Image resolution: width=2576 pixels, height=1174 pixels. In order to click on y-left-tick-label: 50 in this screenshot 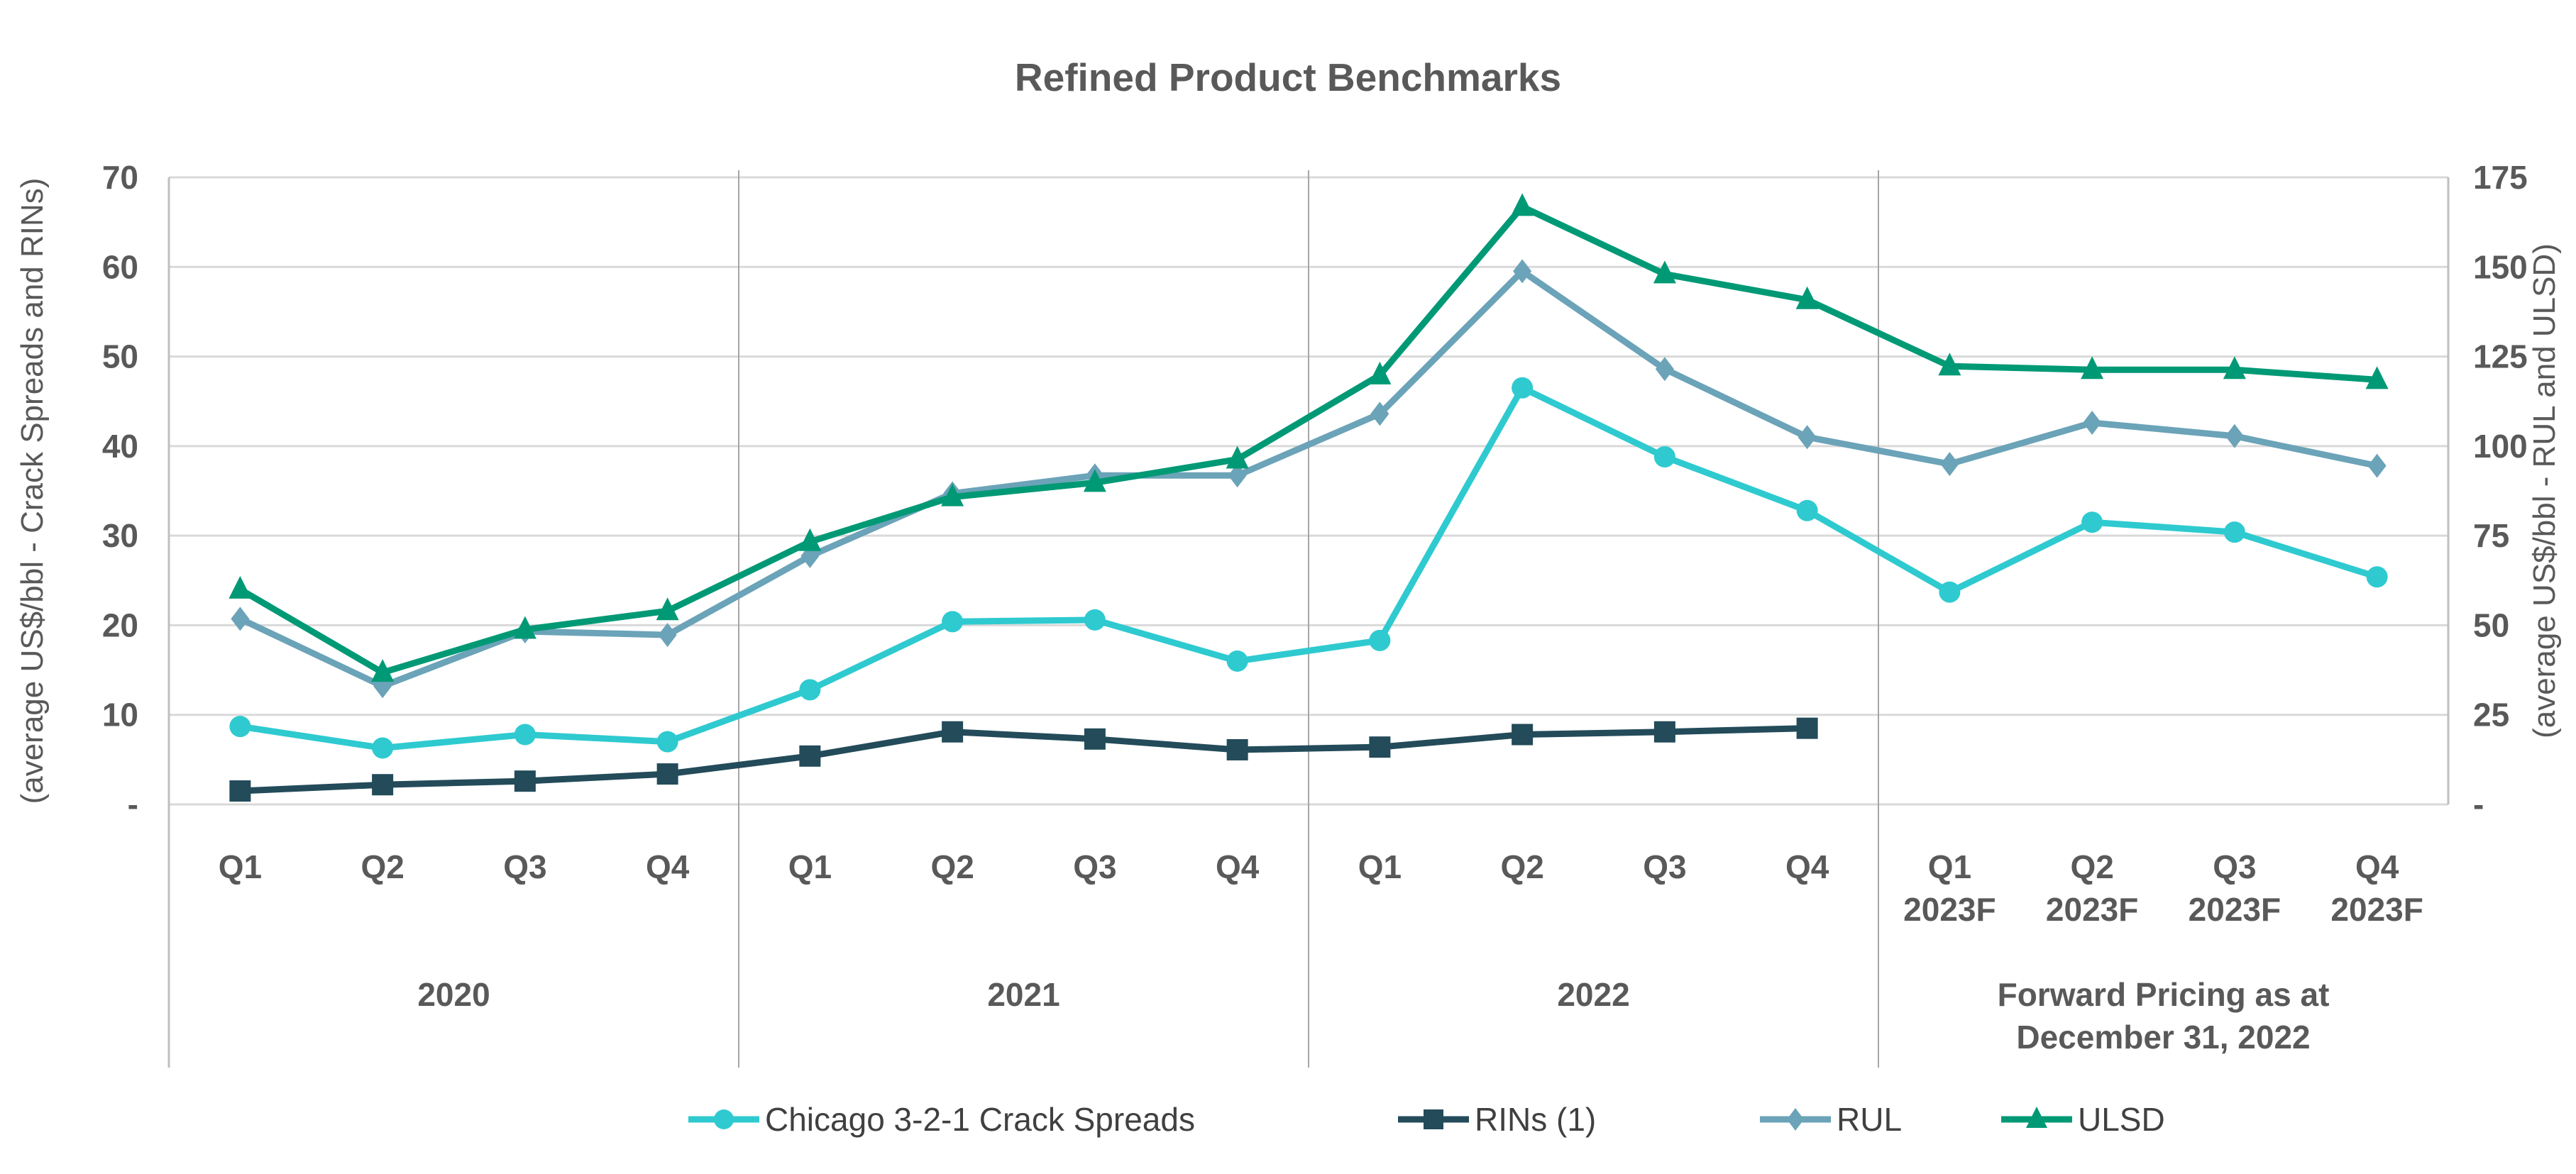, I will do `click(120, 356)`.